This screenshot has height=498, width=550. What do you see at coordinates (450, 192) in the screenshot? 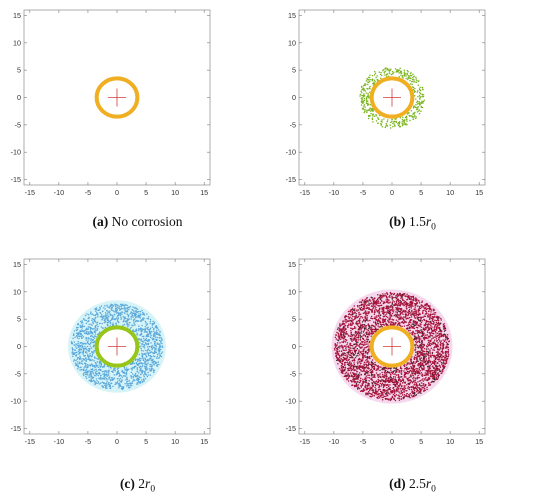
I see `x-tick-label-b: 10` at bounding box center [450, 192].